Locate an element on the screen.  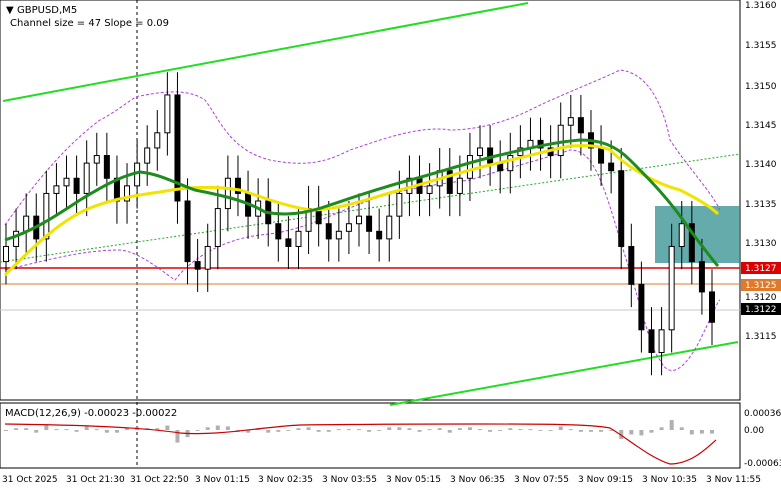
channel-lower-line is located at coordinates (564, 373).